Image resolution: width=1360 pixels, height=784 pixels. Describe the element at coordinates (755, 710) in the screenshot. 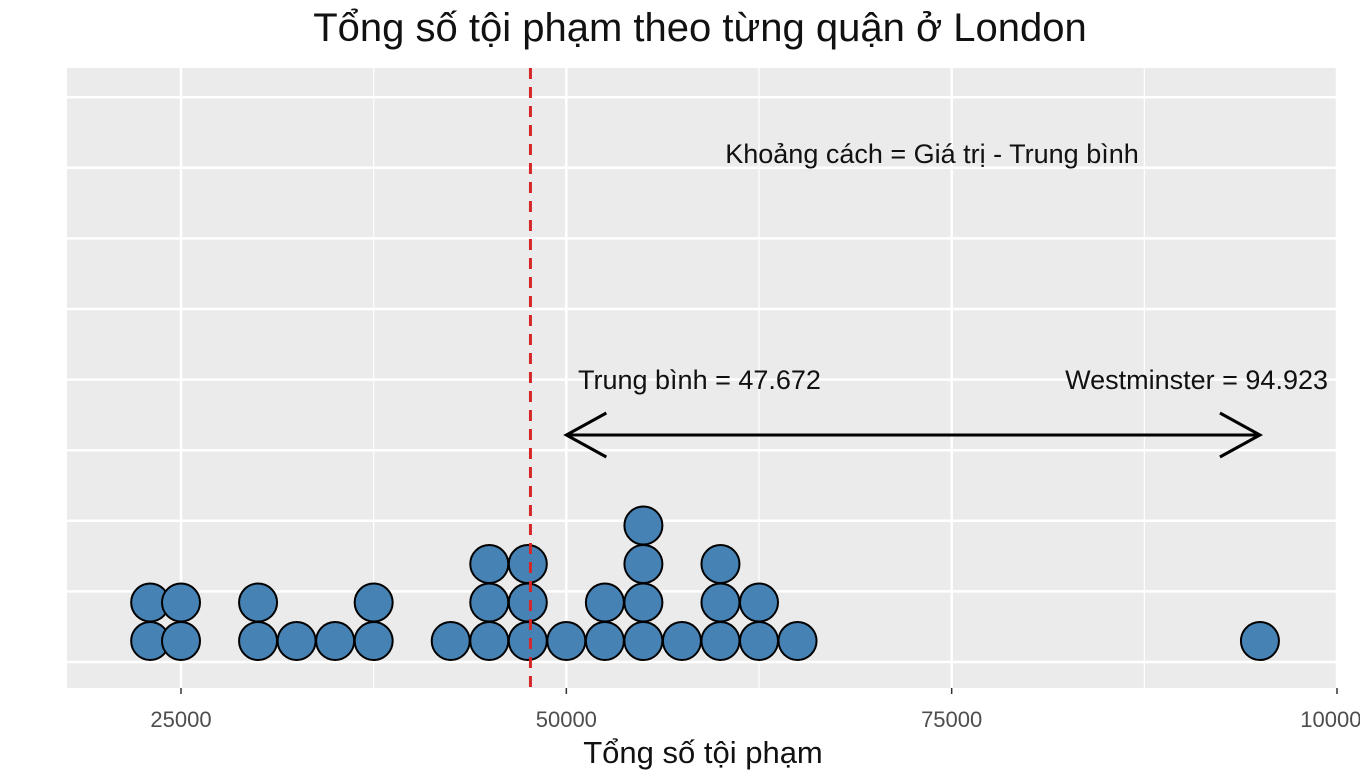

I see `x-axis-ticks: 25000 50000 75000 100000` at that location.